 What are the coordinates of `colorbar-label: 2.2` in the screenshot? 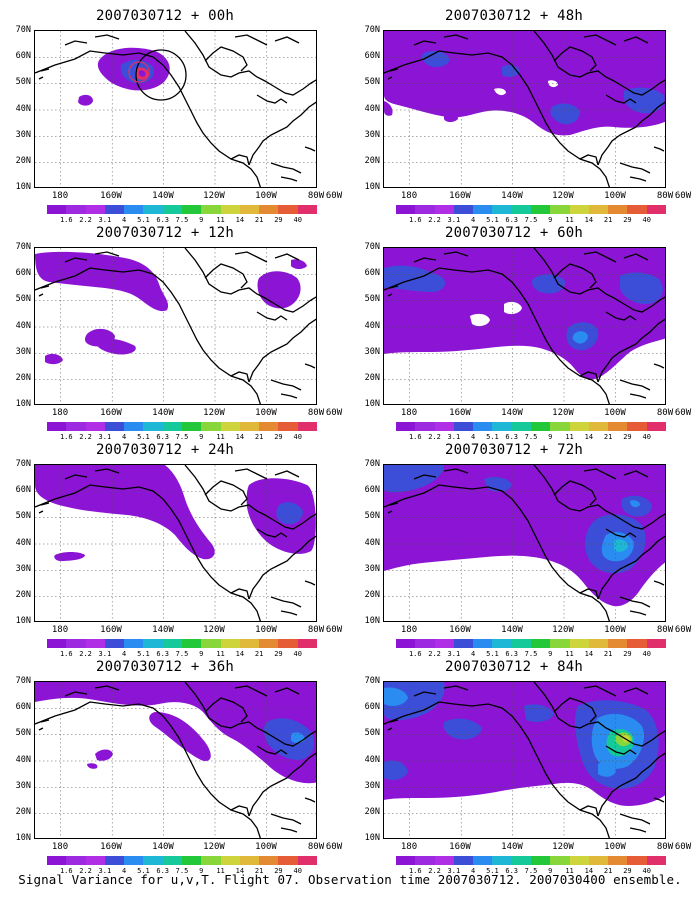 It's located at (434, 871).